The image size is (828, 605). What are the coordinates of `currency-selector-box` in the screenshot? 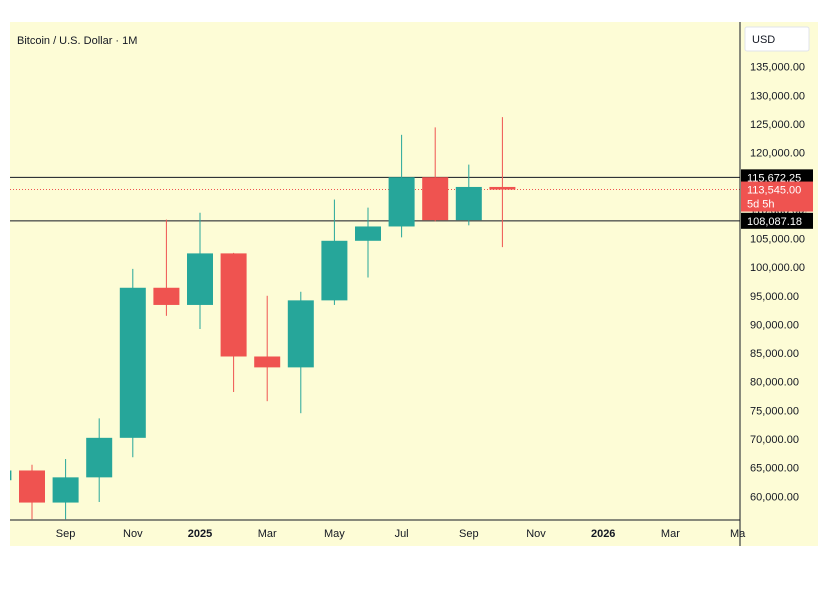 It's located at (777, 39).